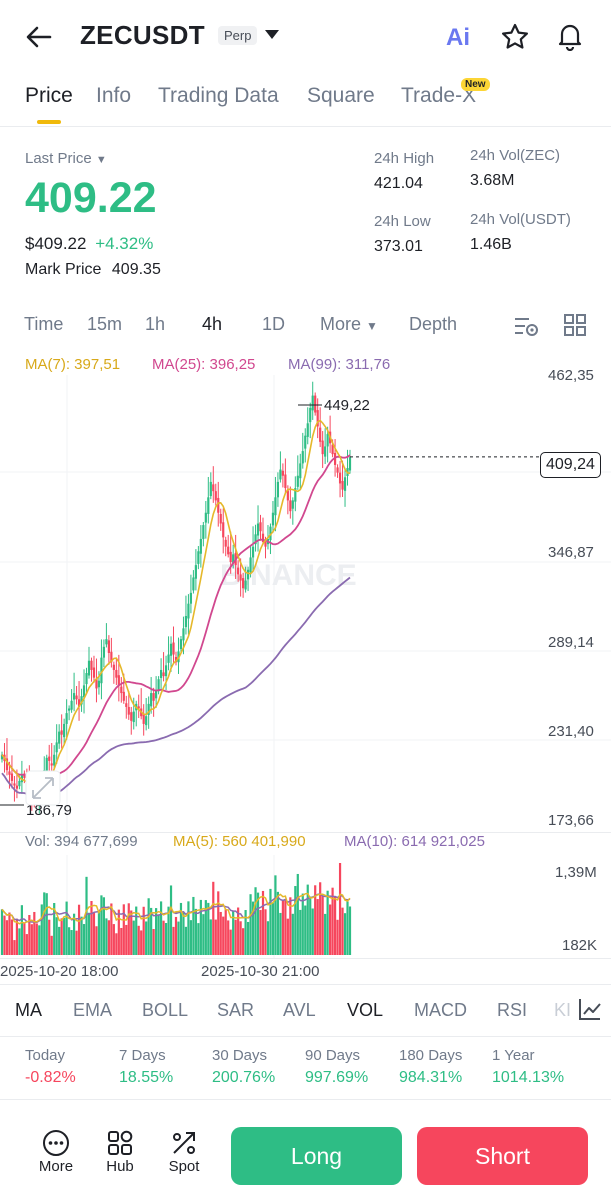 The image size is (611, 1200). I want to click on more-button: More, so click(56, 1151).